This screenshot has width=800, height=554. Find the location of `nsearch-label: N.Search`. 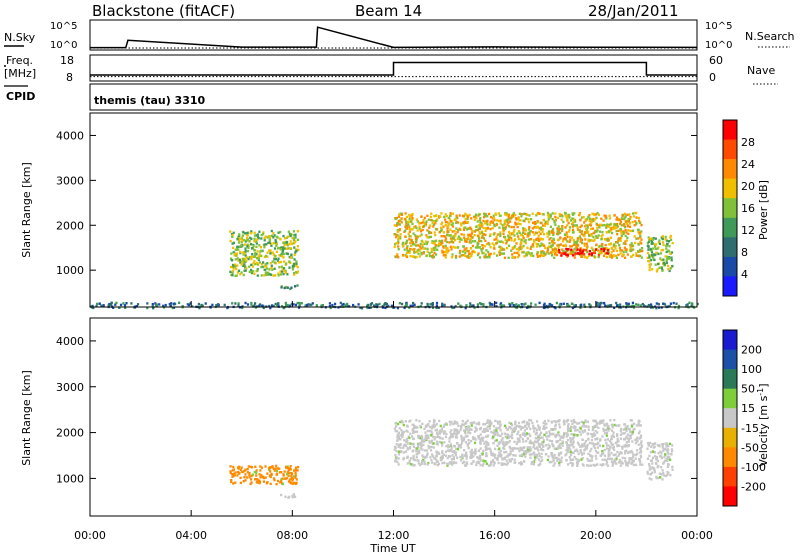

nsearch-label: N.Search is located at coordinates (770, 36).